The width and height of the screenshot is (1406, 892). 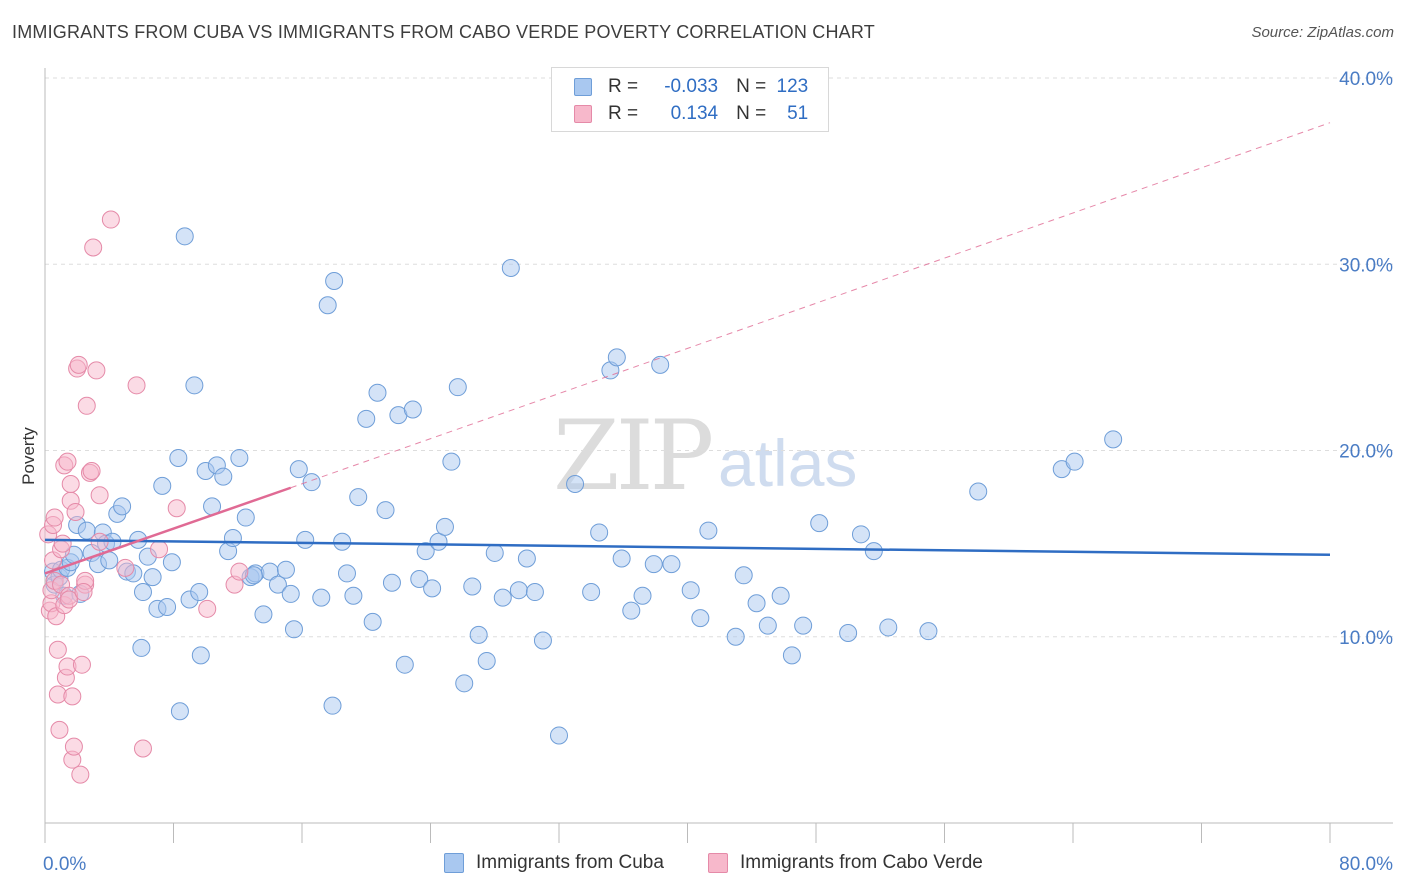 I want to click on x-tick-label: 0.0%, so click(x=64, y=864).